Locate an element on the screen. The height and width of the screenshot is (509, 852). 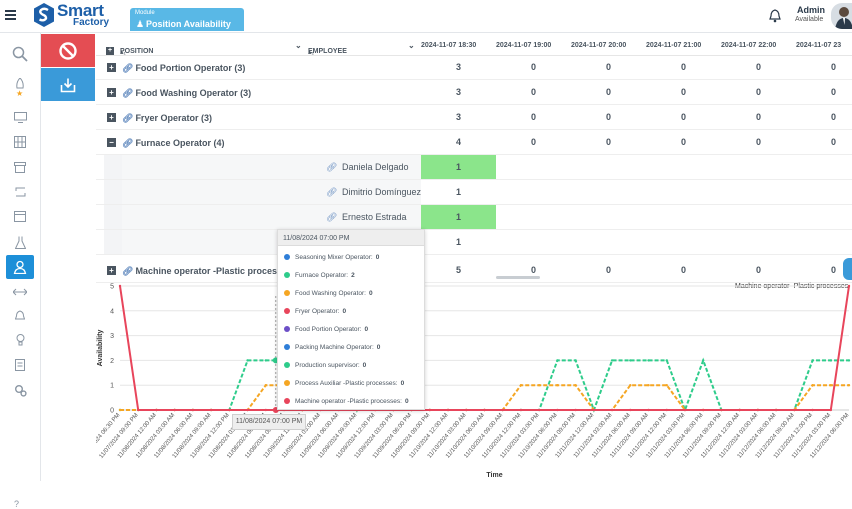
document-icon is located at coordinates (20, 365).